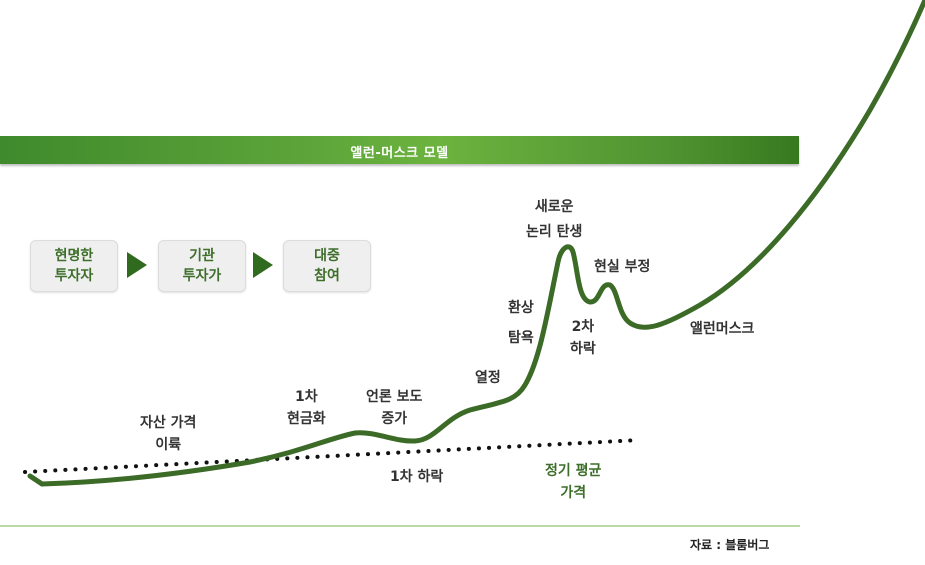 The image size is (925, 565). I want to click on label-fantasy-greed: 환상 탐욕, so click(521, 323).